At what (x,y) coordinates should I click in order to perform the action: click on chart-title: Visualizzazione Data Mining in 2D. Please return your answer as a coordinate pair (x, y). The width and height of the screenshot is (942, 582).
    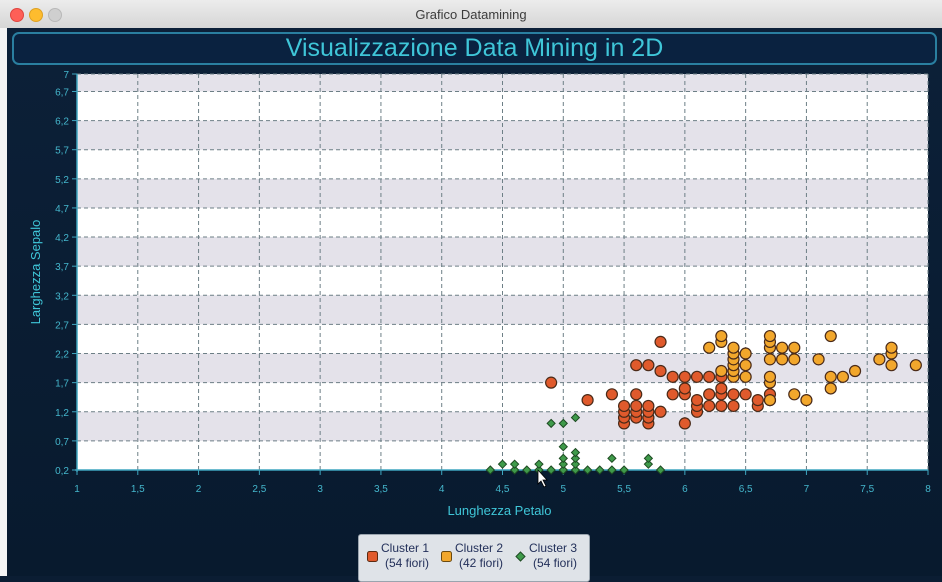
    Looking at the image, I should click on (474, 48).